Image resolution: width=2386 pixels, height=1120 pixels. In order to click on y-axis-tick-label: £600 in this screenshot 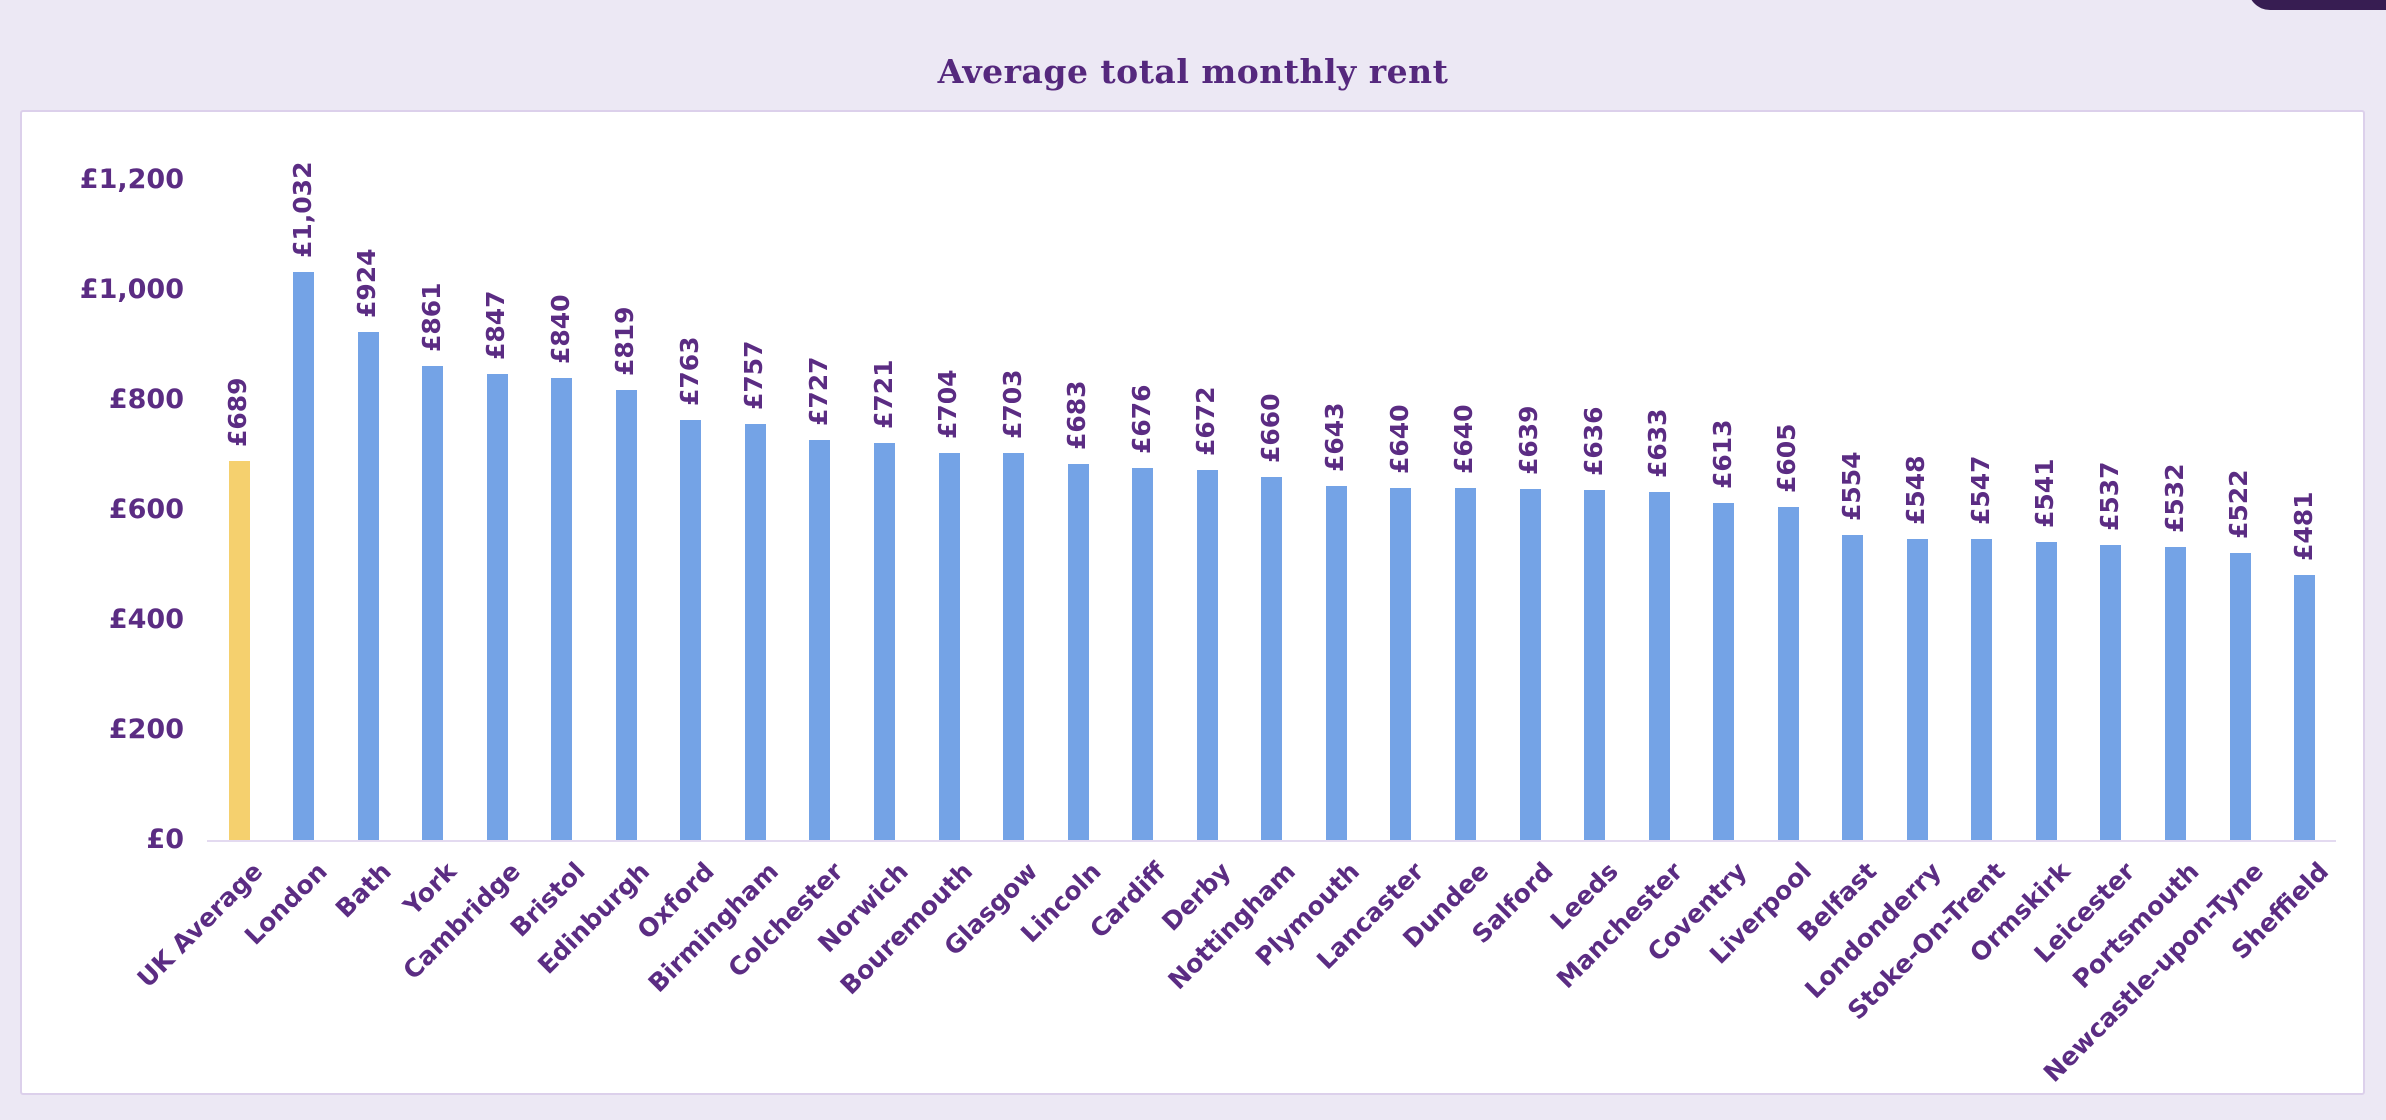, I will do `click(146, 509)`.